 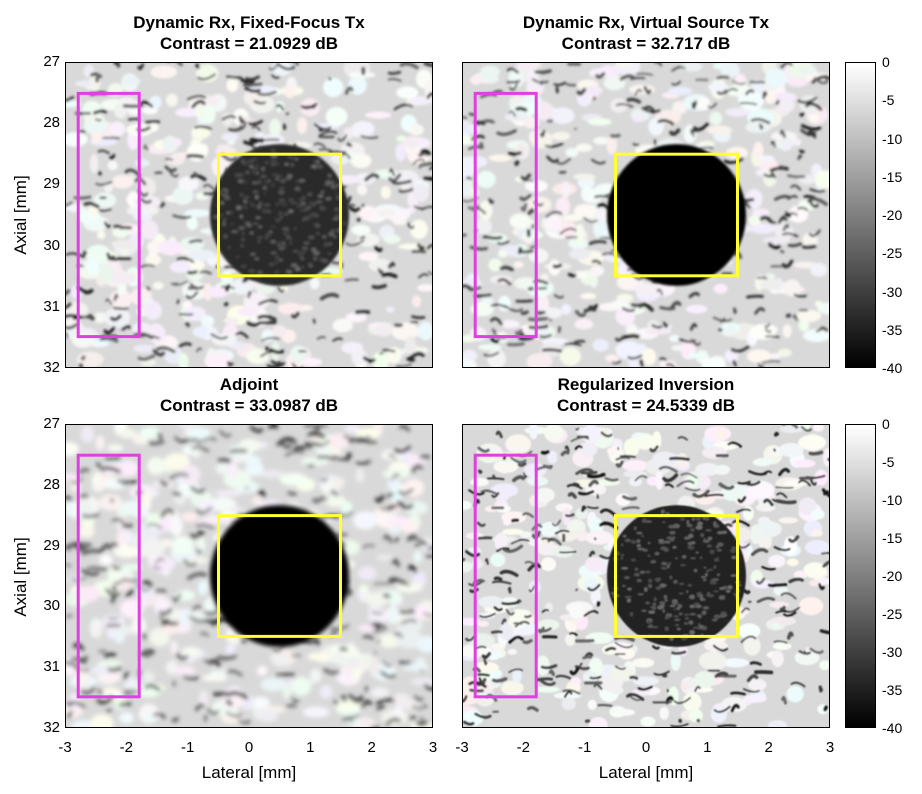 What do you see at coordinates (249, 772) in the screenshot?
I see `x-axis-label-left: Lateral [mm]` at bounding box center [249, 772].